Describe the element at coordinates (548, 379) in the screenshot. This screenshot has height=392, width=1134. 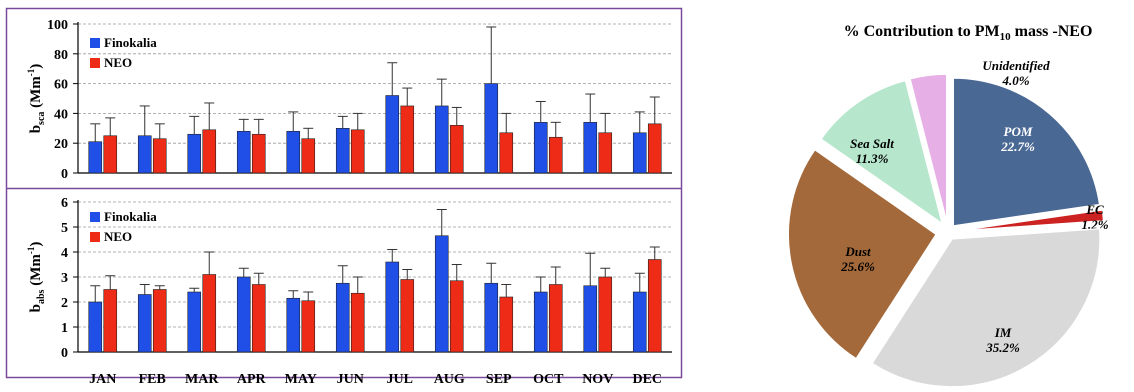
I see `x-tick-label: OCT` at that location.